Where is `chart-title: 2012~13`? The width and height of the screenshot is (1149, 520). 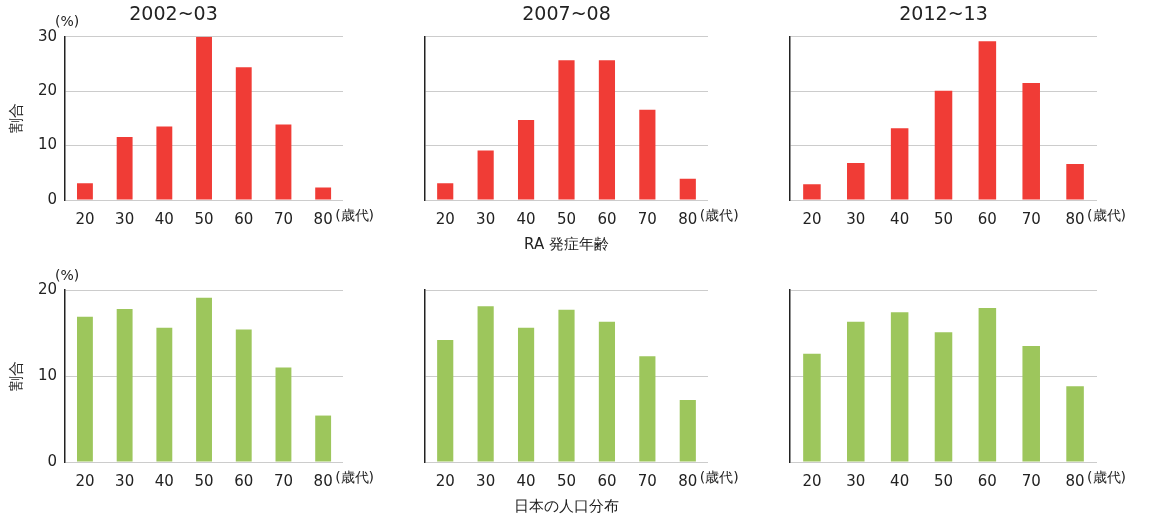
chart-title: 2012~13 is located at coordinates (943, 13).